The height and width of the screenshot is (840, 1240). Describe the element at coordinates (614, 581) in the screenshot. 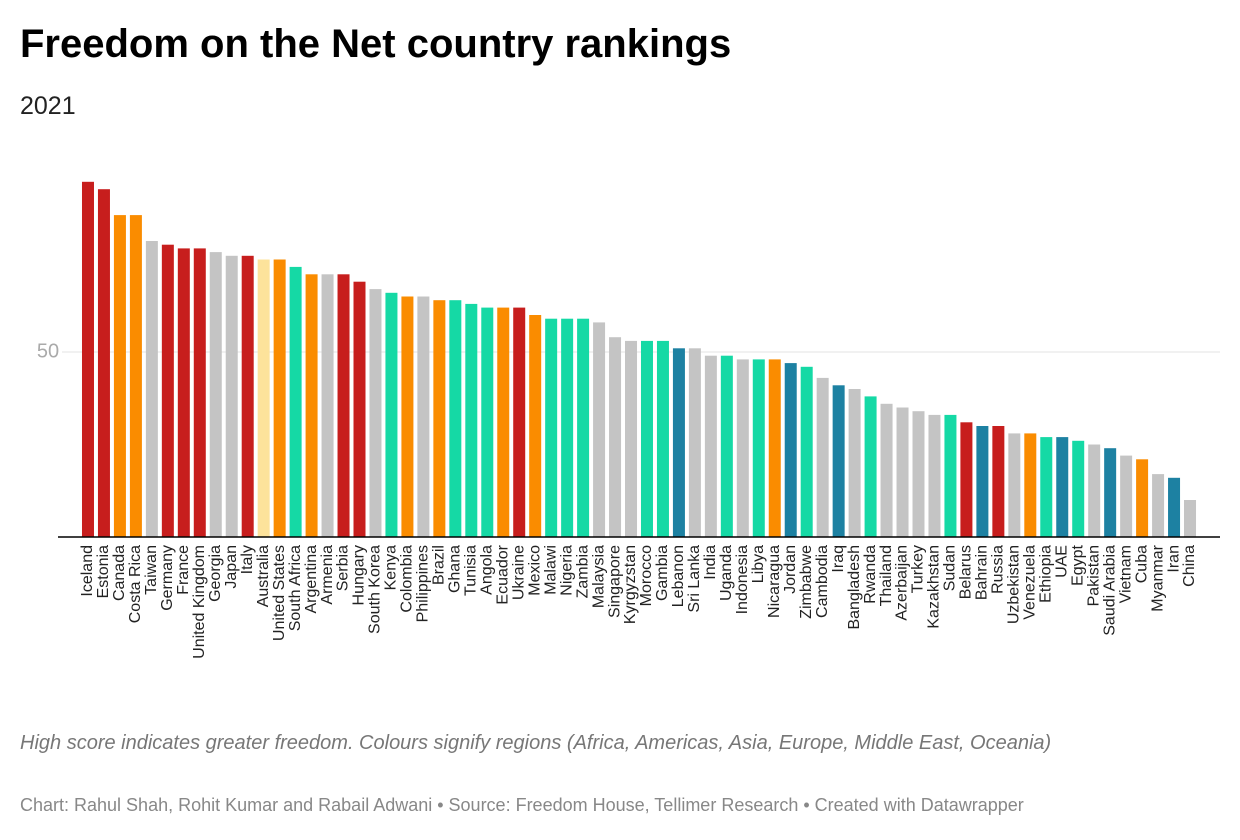

I see `x-tick-label: Singapore` at that location.